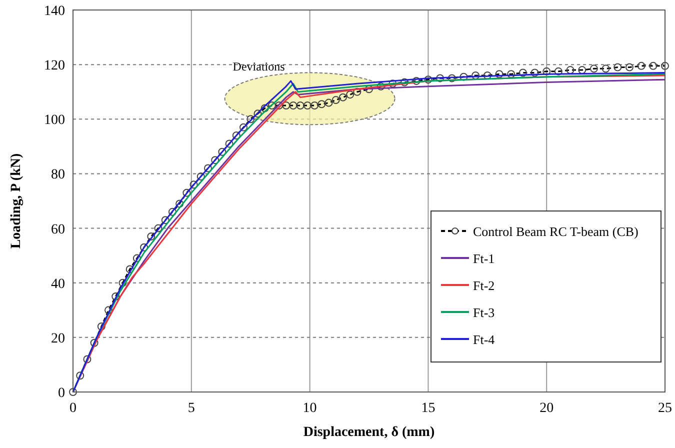  What do you see at coordinates (58, 338) in the screenshot?
I see `y-tick-label: 20` at bounding box center [58, 338].